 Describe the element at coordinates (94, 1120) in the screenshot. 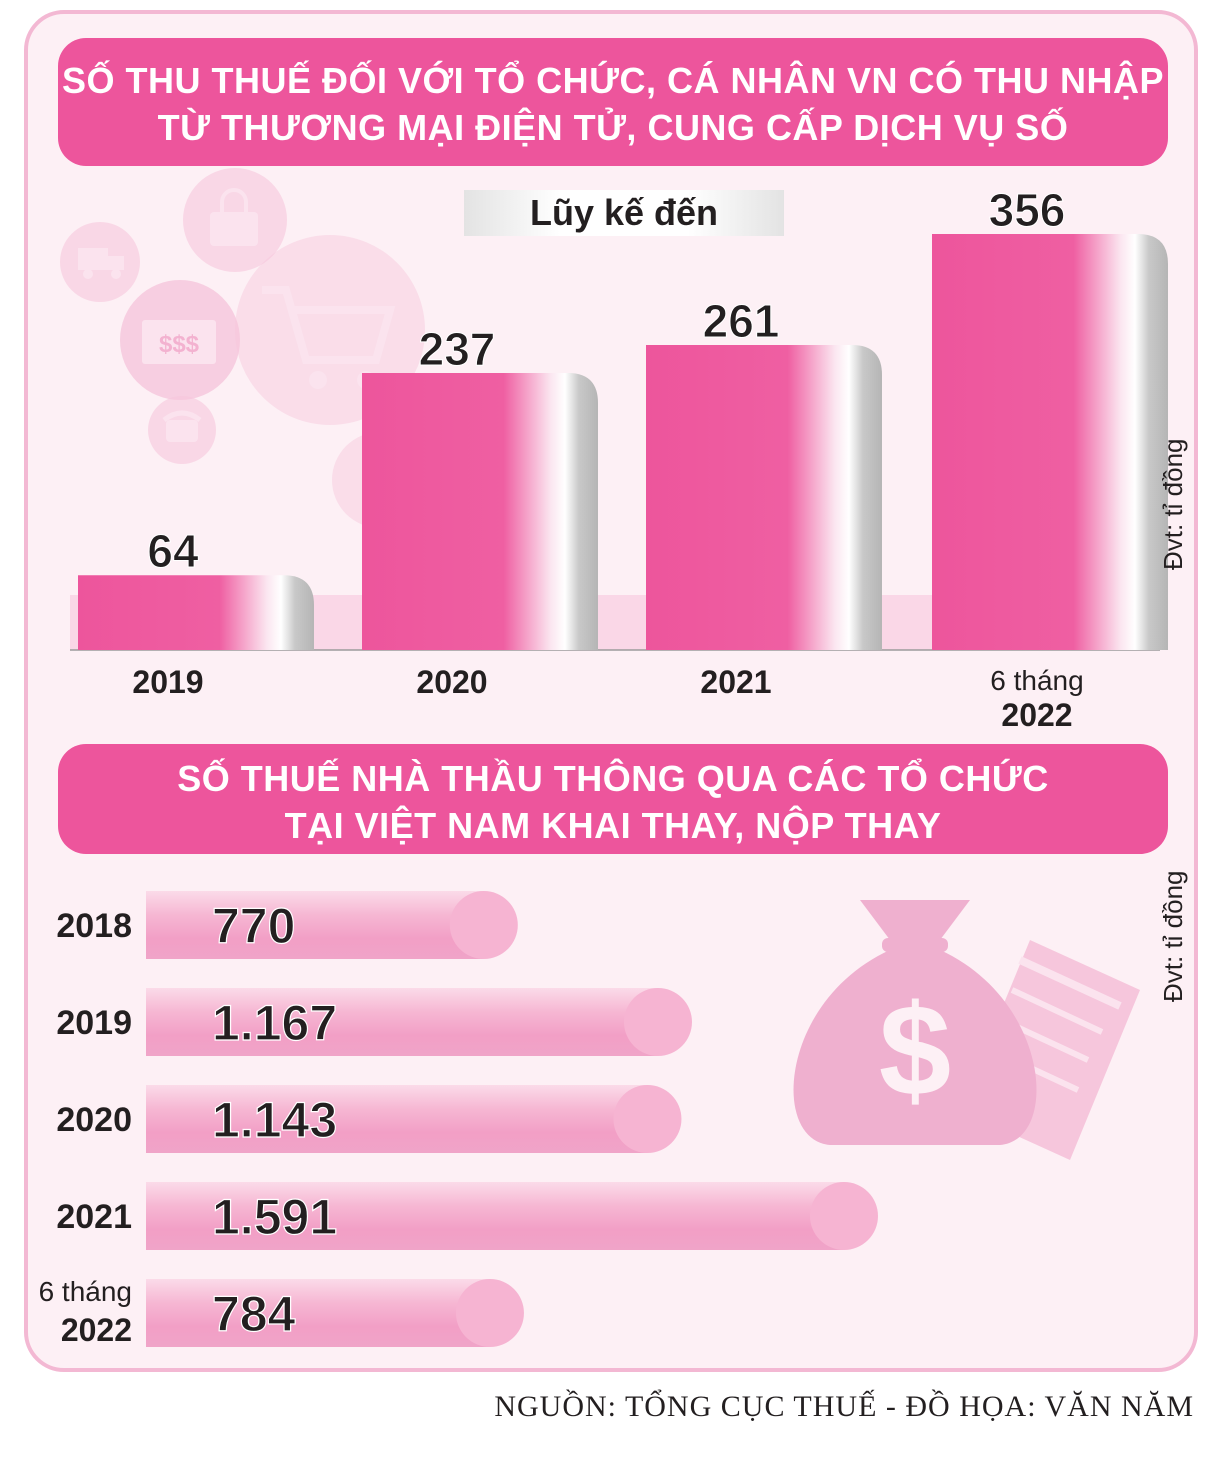

I see `hbar-category-label: 2020` at that location.